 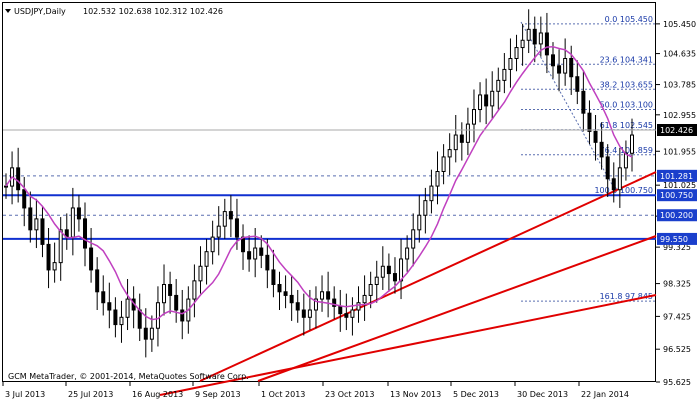 What do you see at coordinates (677, 349) in the screenshot?
I see `y-tick-label: 96.525` at bounding box center [677, 349].